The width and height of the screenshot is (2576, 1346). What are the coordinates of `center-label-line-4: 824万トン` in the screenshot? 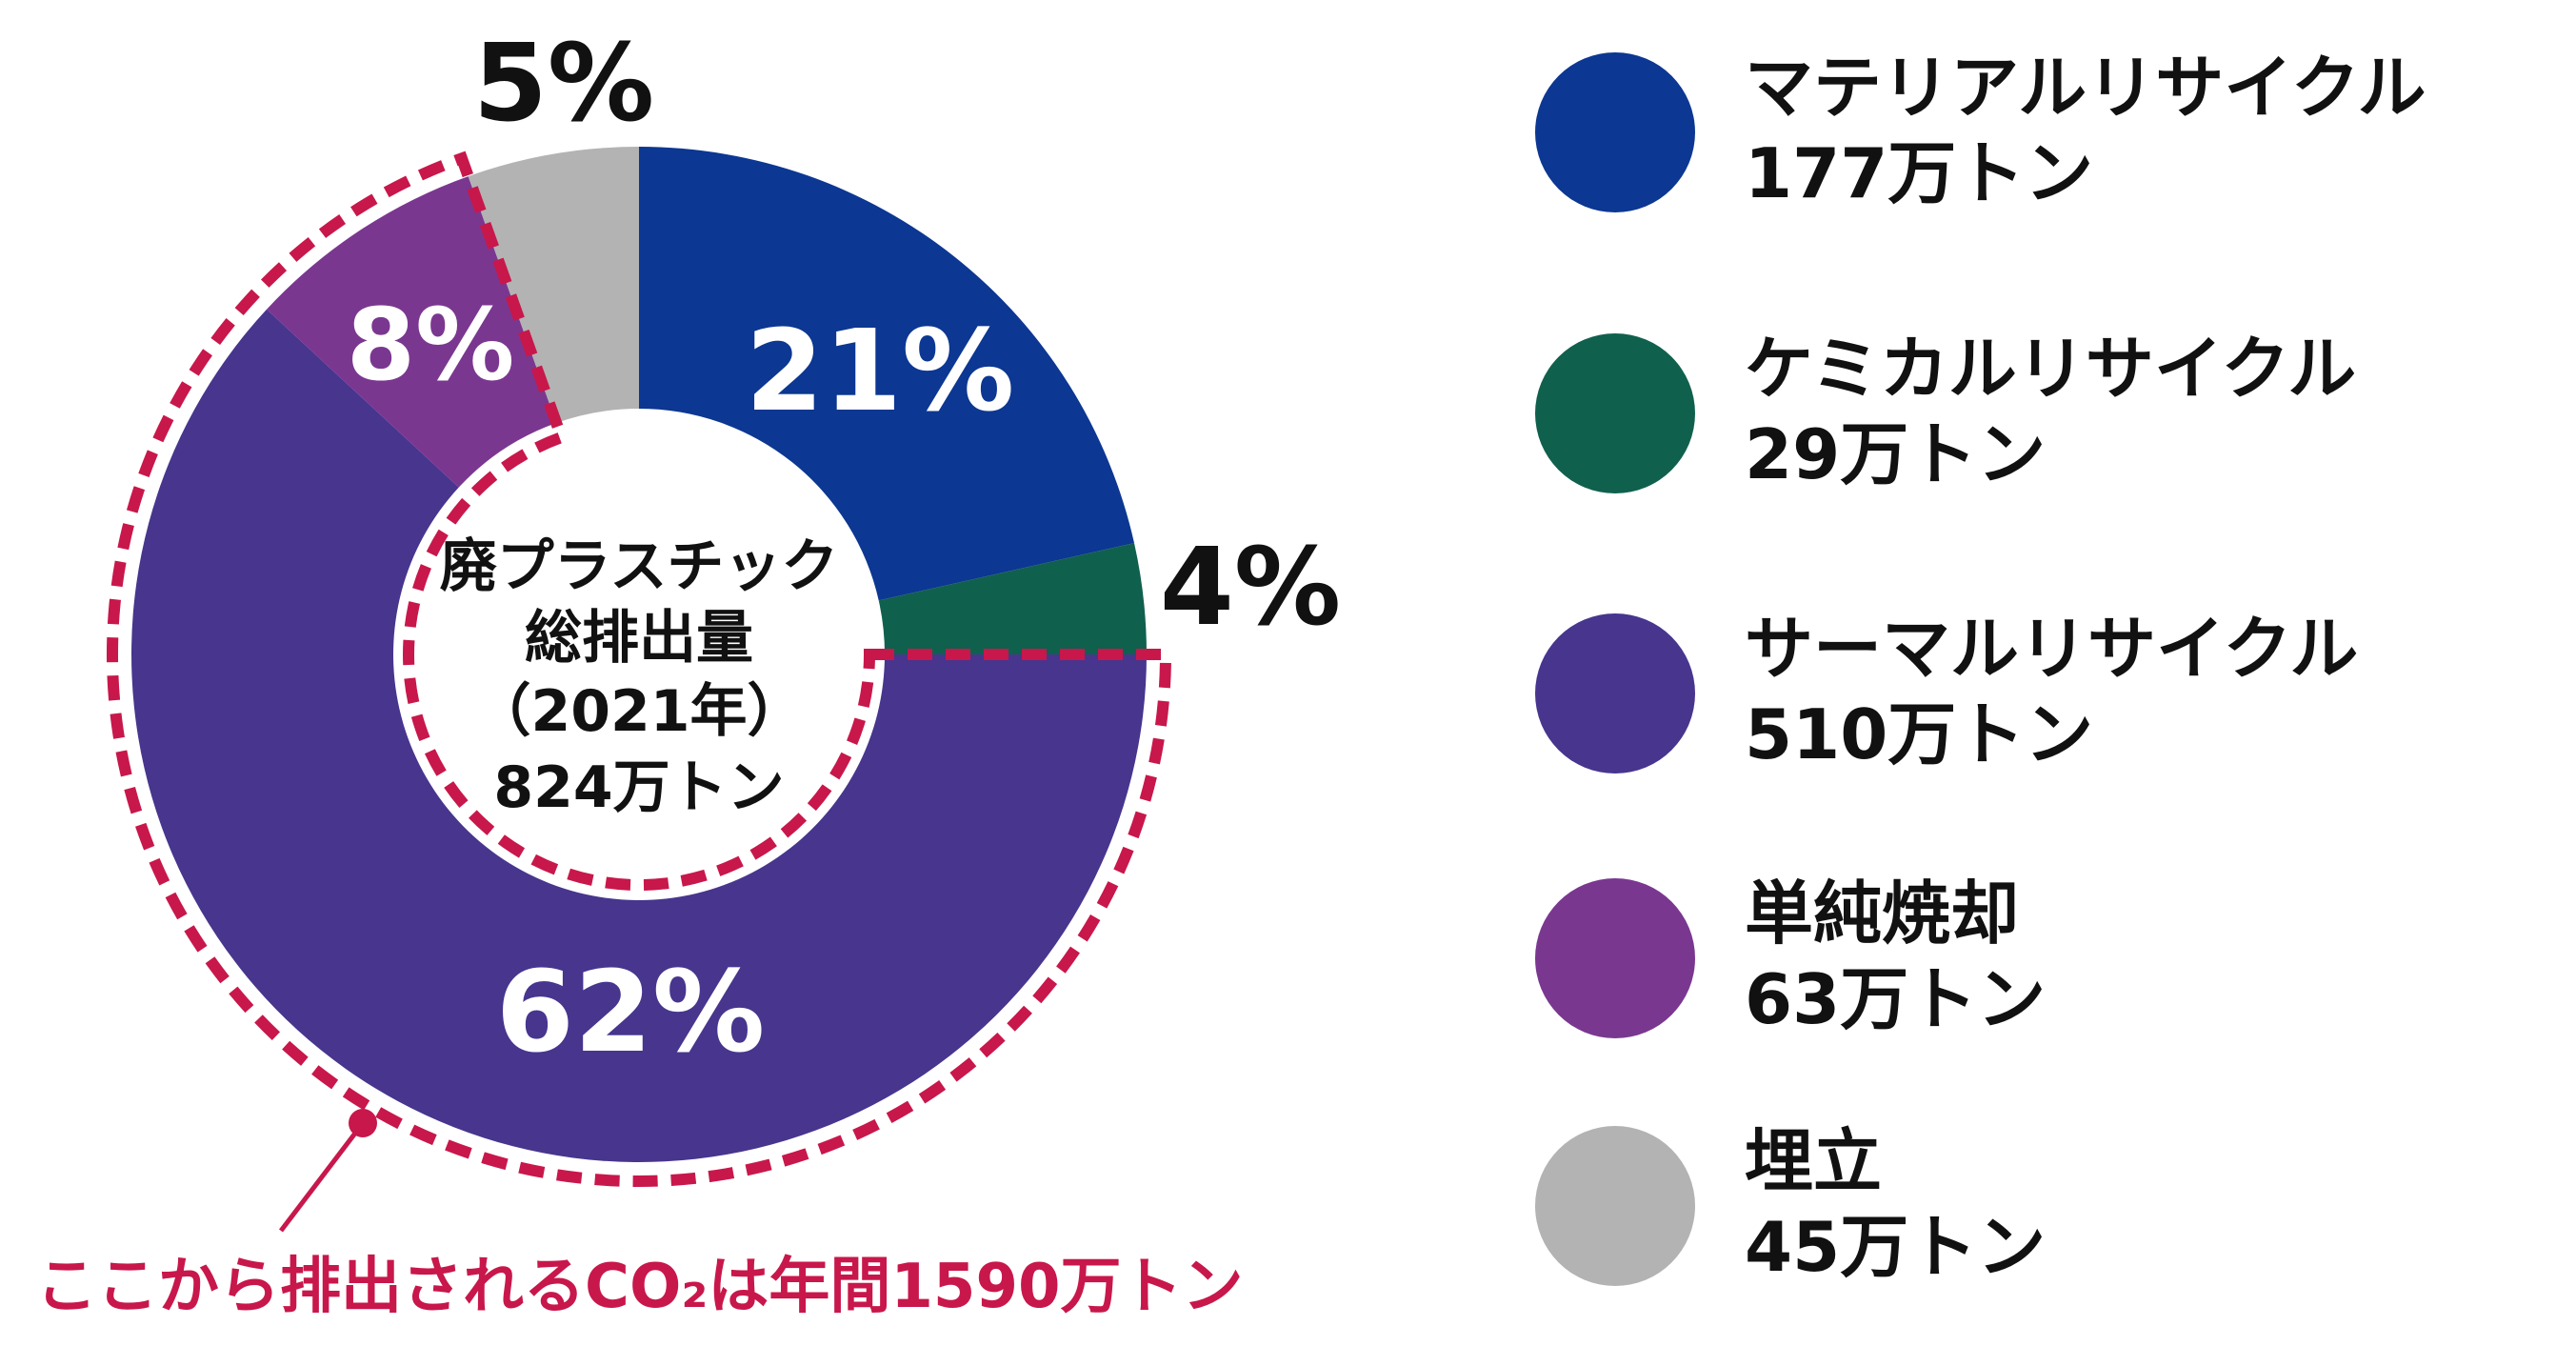 It's located at (638, 787).